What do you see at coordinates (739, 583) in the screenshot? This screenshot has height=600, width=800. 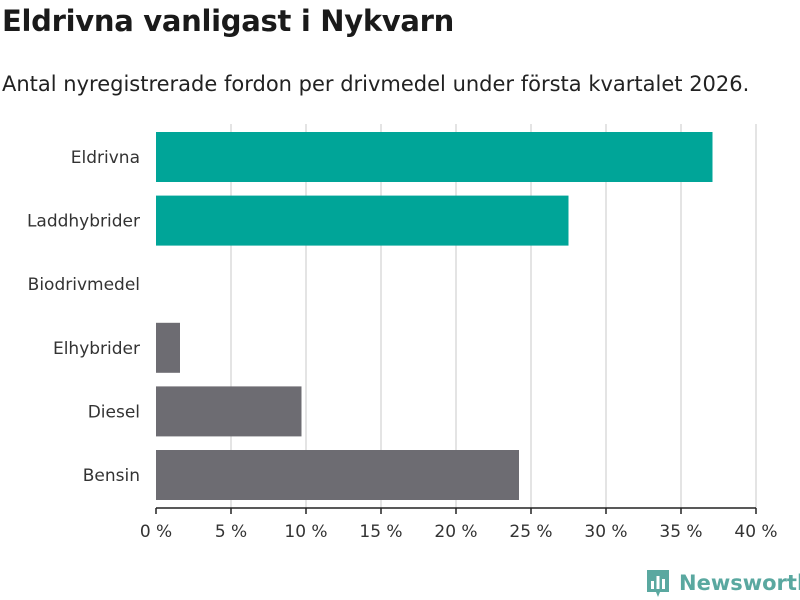 I see `brand-name: Newsworthy` at bounding box center [739, 583].